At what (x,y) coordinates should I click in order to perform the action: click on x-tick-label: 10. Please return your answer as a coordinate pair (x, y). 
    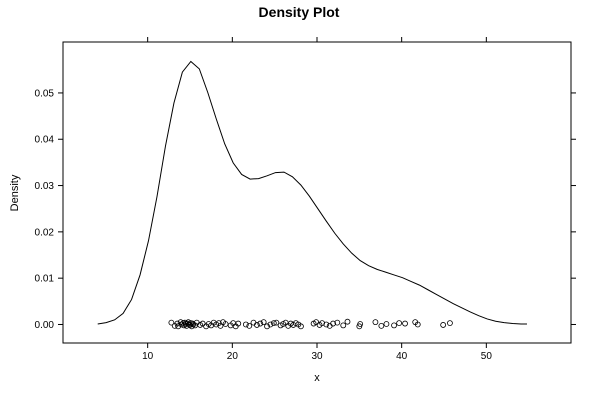
    Looking at the image, I should click on (148, 356).